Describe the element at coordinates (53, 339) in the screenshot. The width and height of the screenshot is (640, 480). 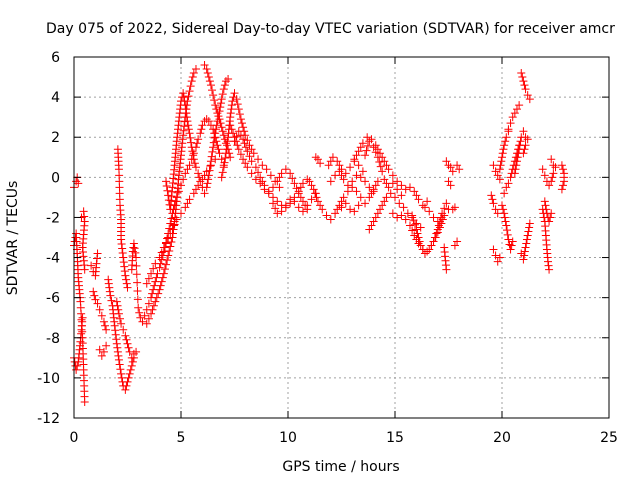
I see `y-tick-label: -8` at that location.